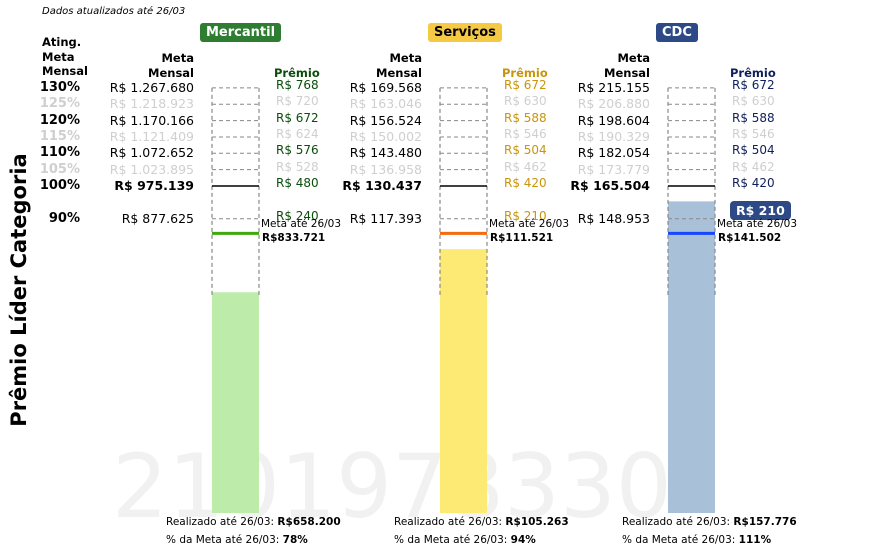 The width and height of the screenshot is (893, 555). I want to click on level-label: 120%, so click(59, 120).